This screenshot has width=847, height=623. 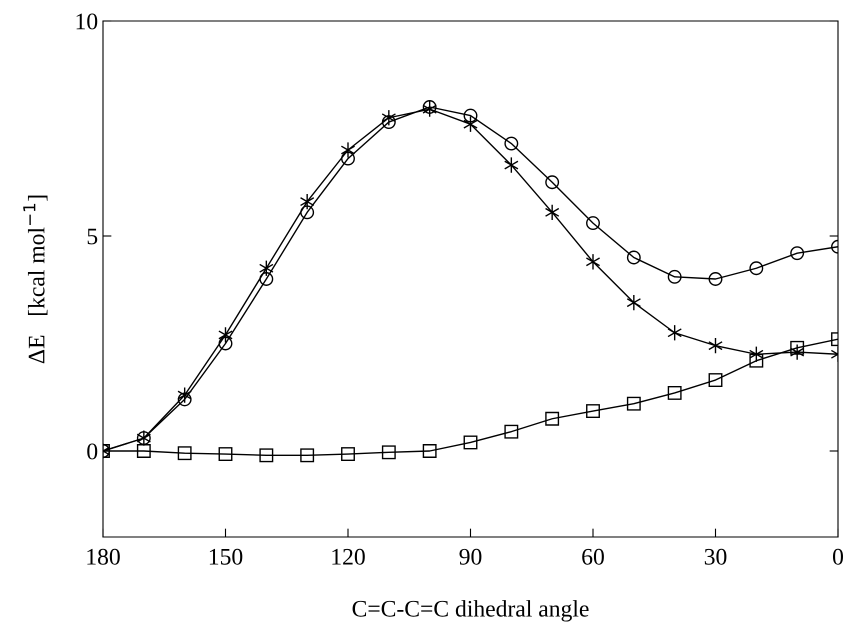 I want to click on x-axis-title: C=C-C=C dihedral angle, so click(x=470, y=611).